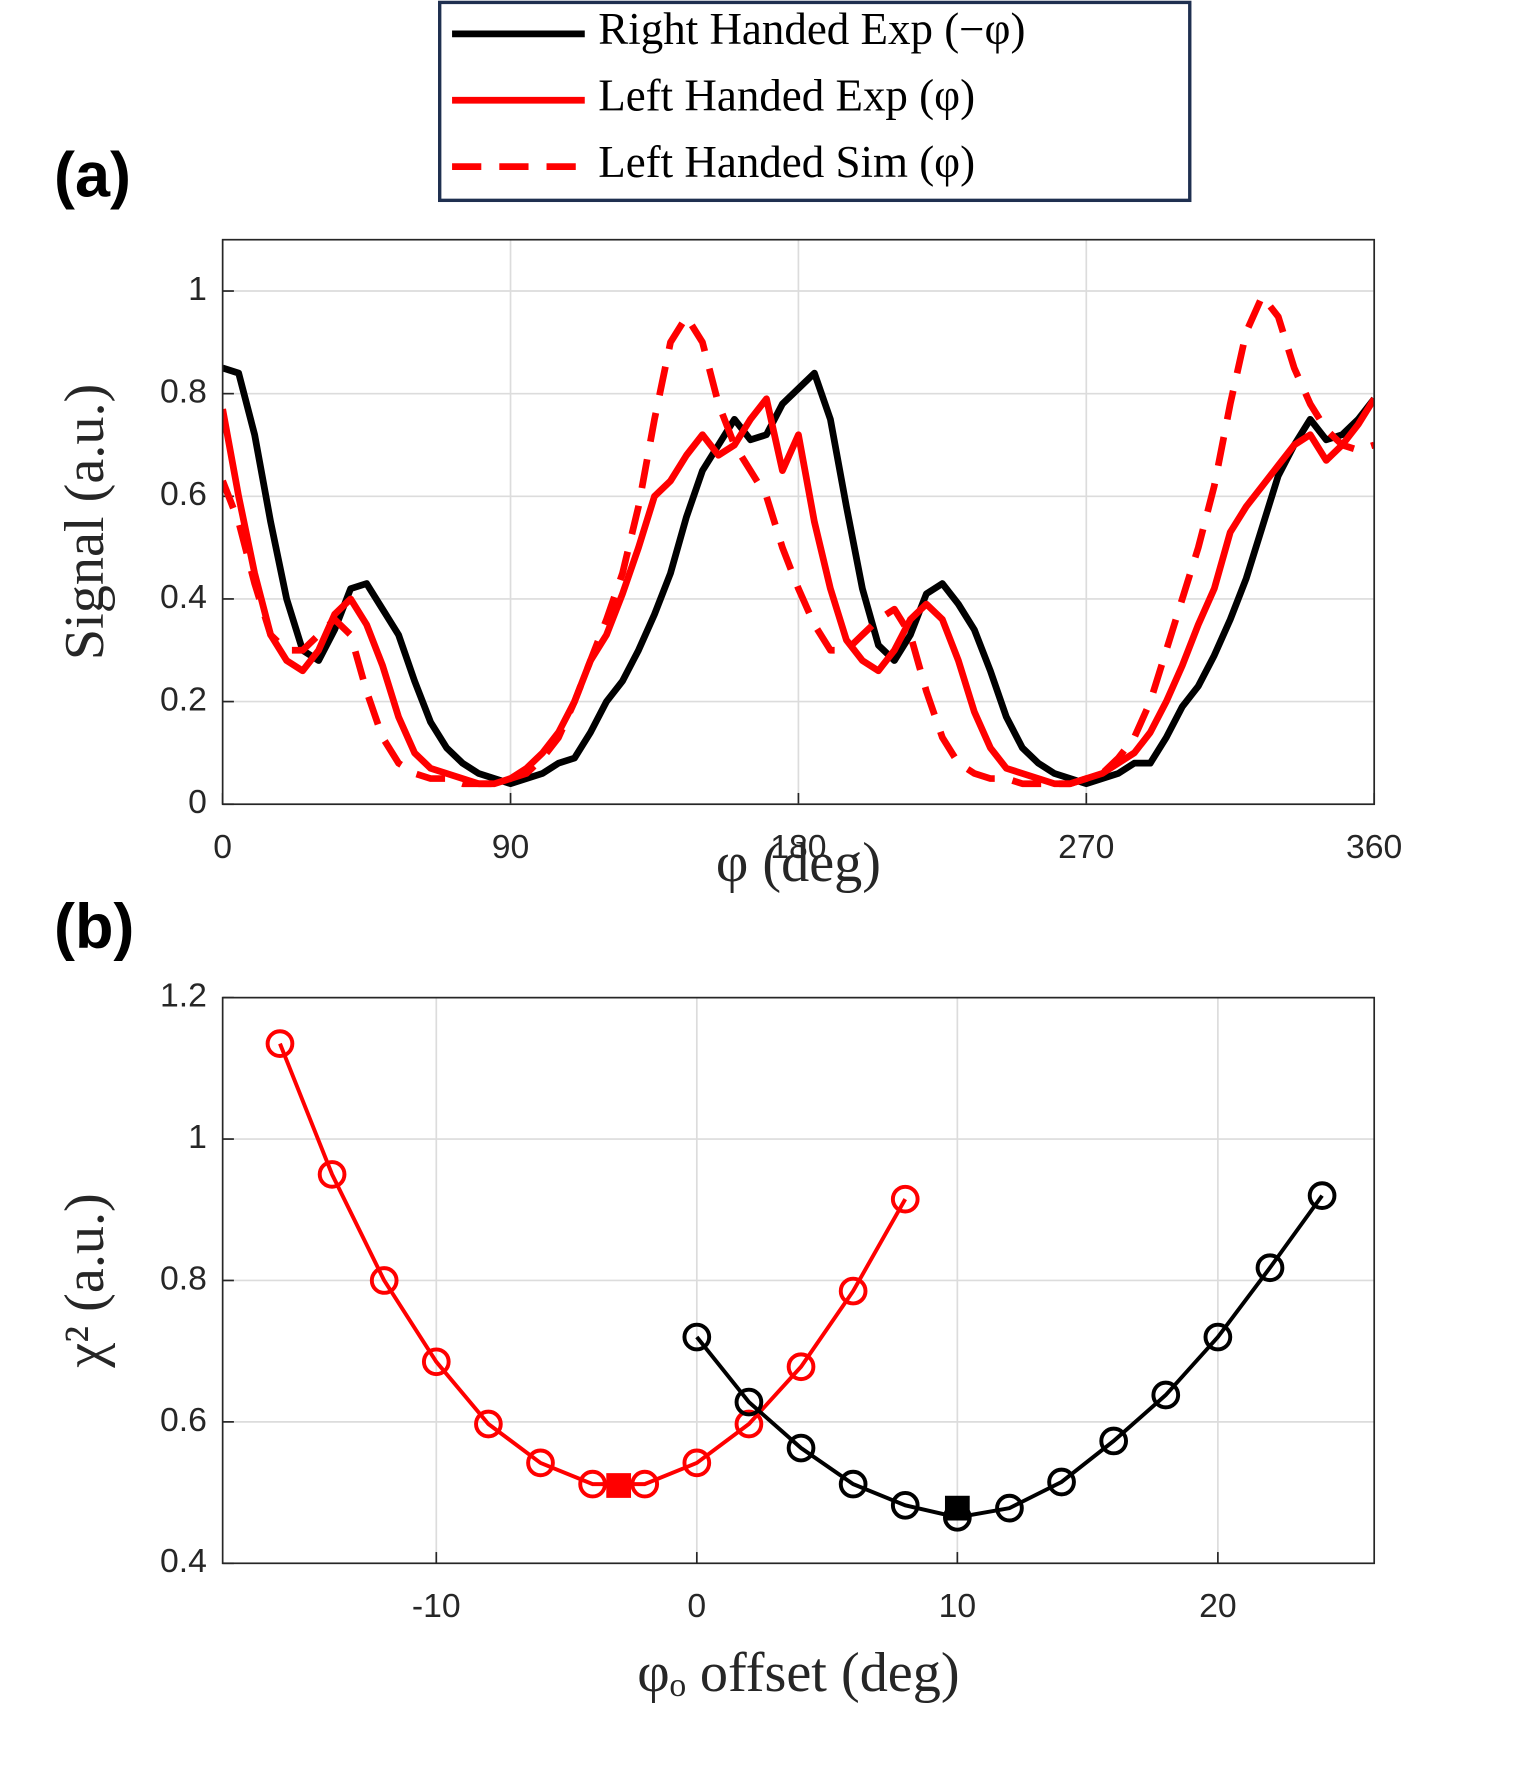 This screenshot has height=1785, width=1535. Describe the element at coordinates (85, 1280) in the screenshot. I see `y-axis-label: χ² (a.u.)` at that location.